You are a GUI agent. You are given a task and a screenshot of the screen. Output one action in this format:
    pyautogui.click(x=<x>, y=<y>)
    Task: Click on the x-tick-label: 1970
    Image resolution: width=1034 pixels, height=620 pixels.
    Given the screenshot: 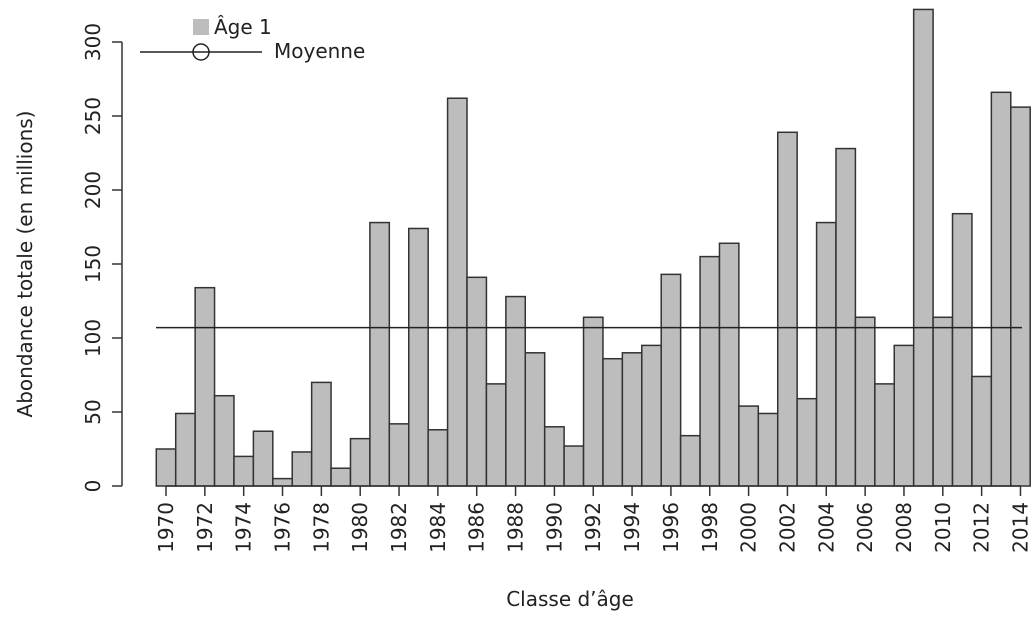 What is the action you would take?
    pyautogui.click(x=166, y=527)
    